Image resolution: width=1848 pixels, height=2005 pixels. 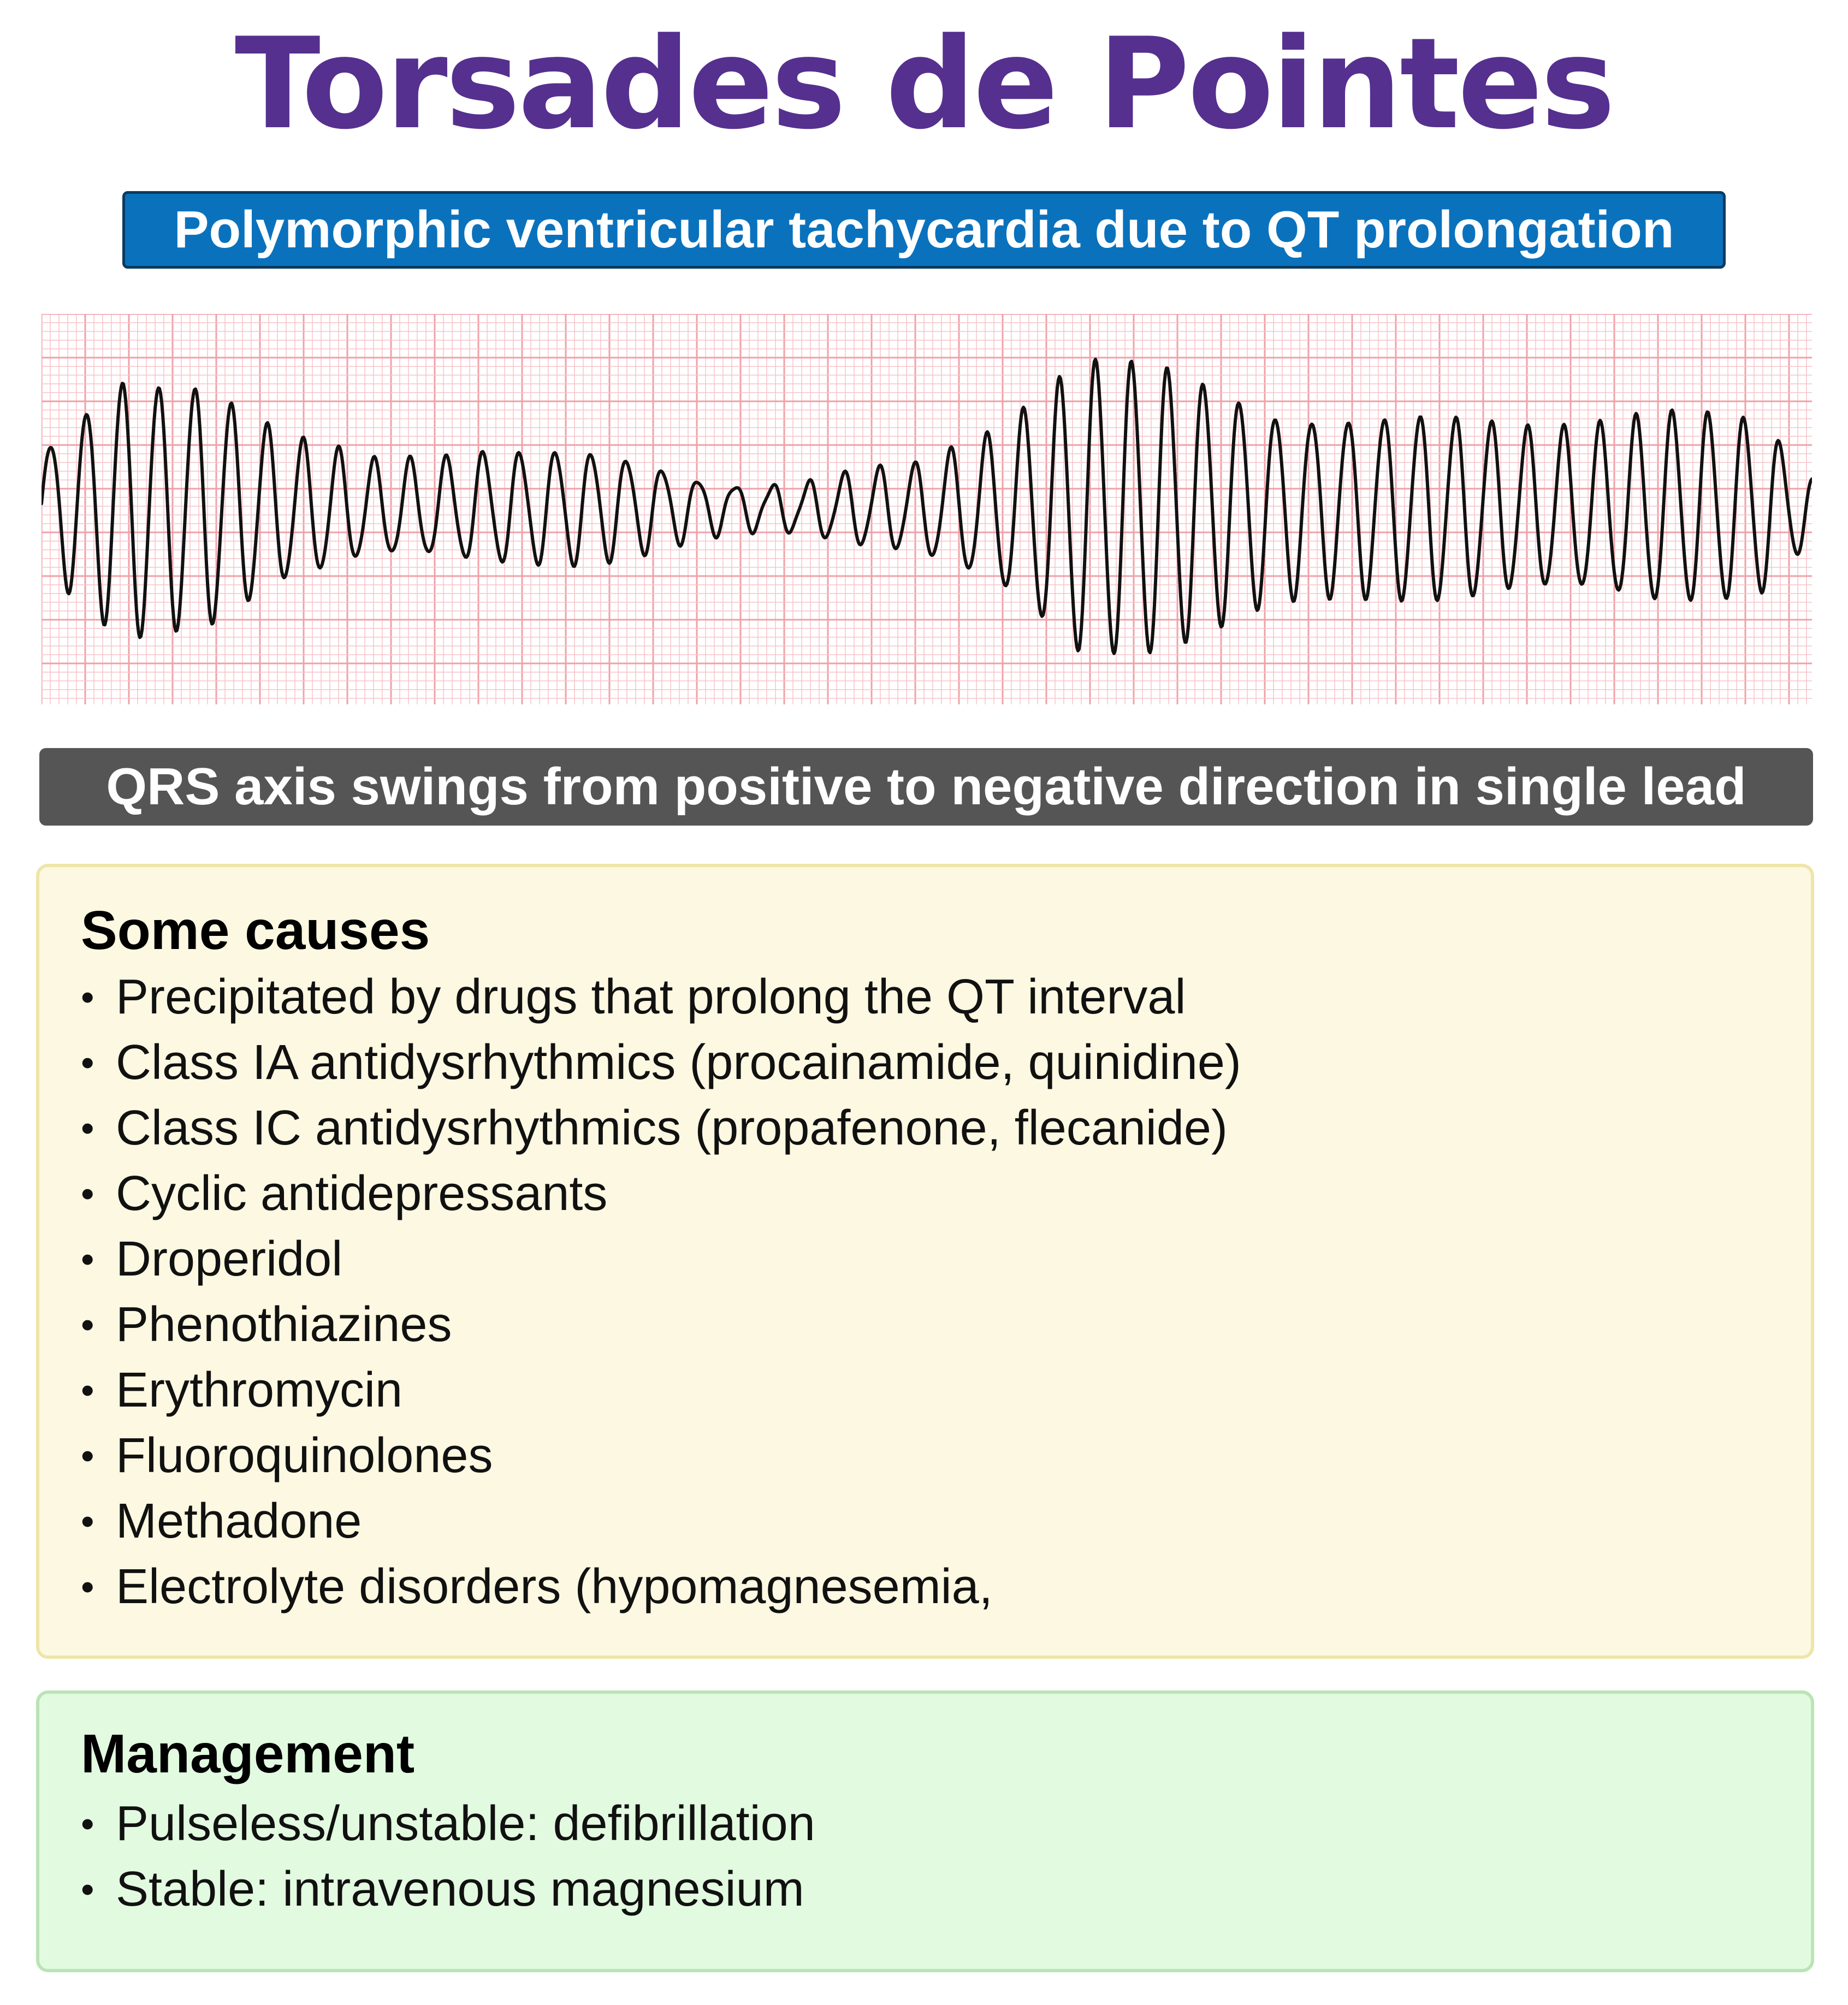 I want to click on list-item: Droperidol, so click(x=661, y=1259).